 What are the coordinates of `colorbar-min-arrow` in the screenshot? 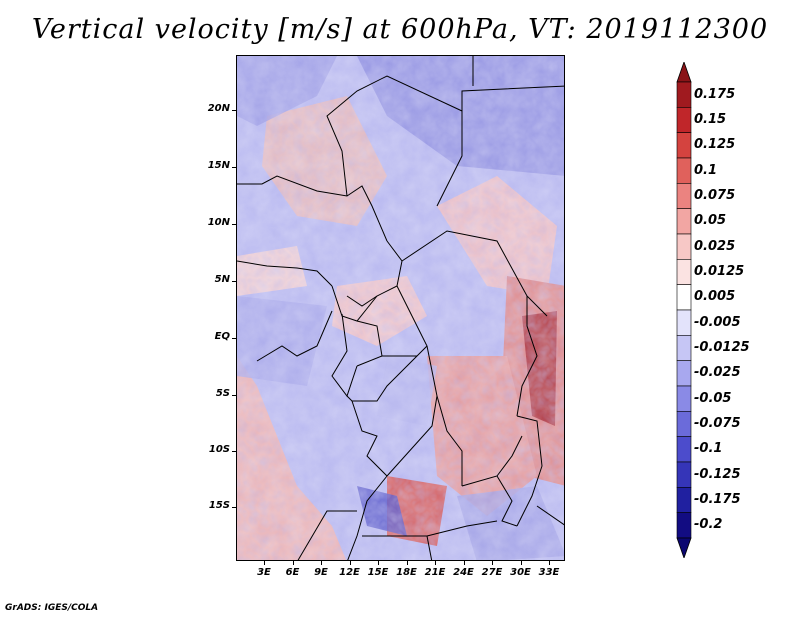 It's located at (684, 548).